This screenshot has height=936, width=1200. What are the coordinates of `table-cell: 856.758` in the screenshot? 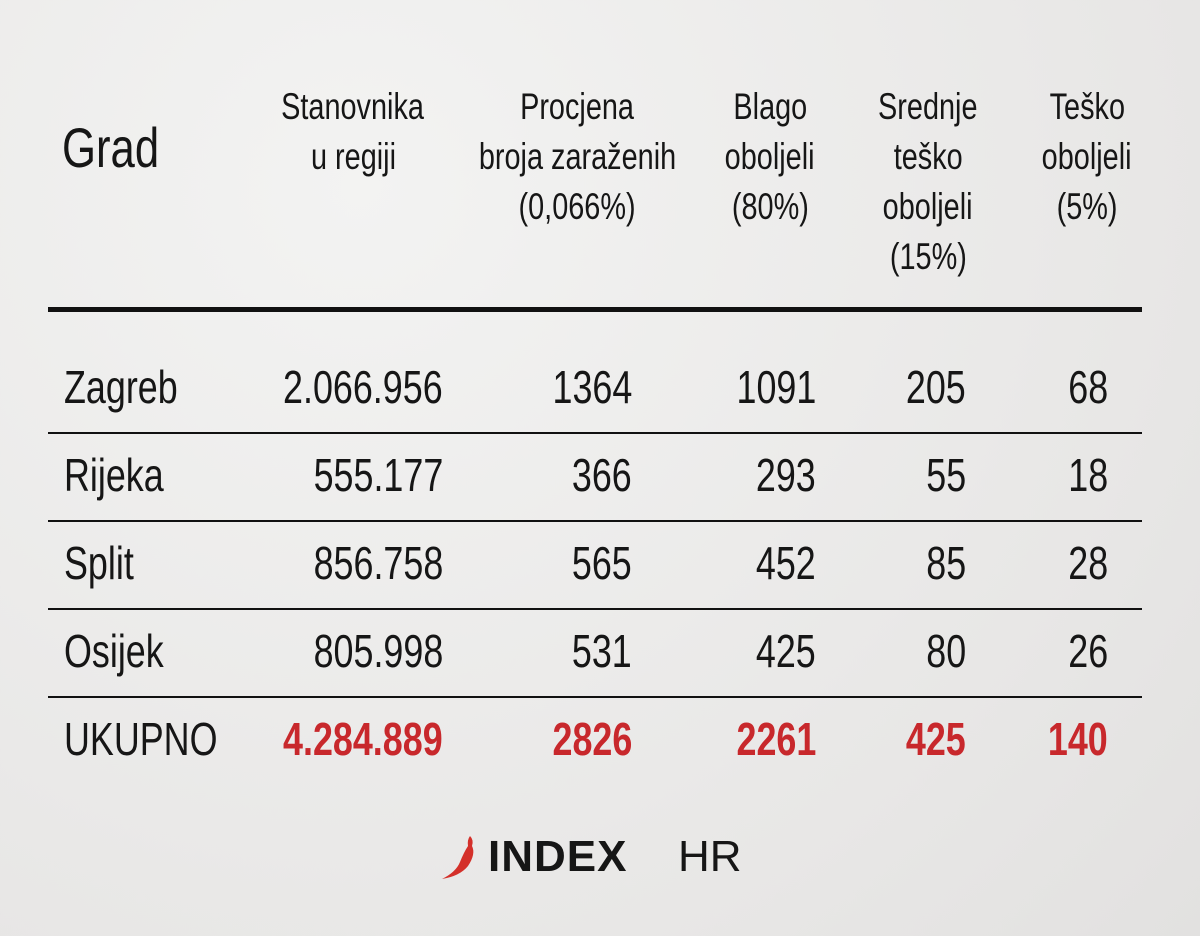 It's located at (360, 563).